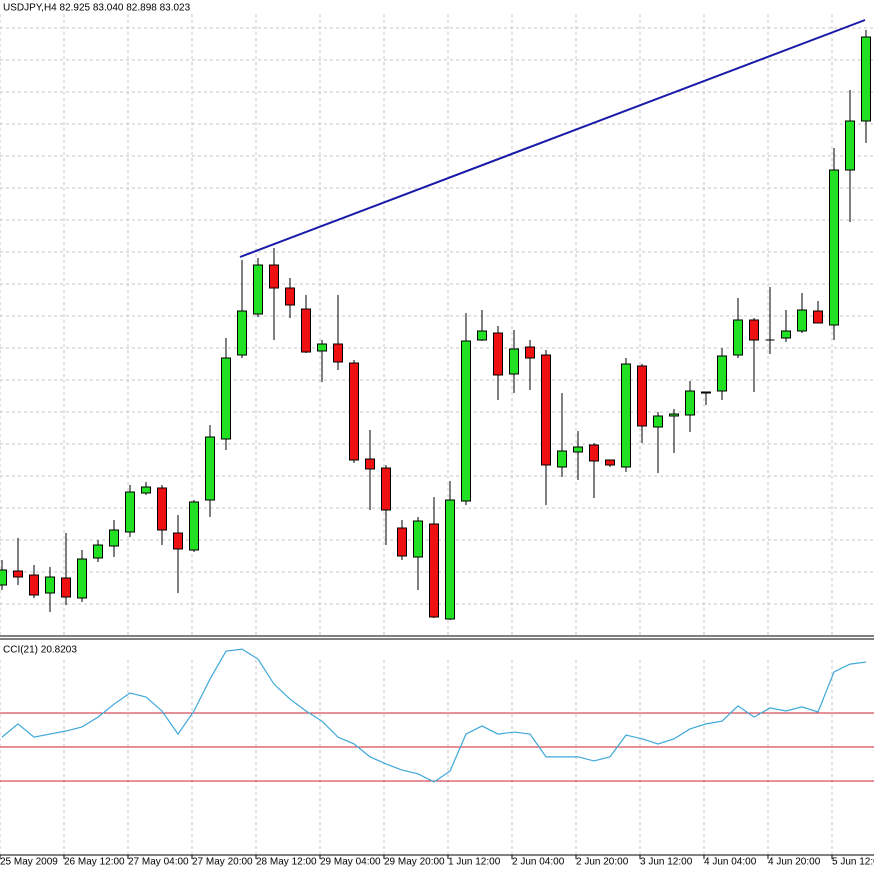  What do you see at coordinates (350, 862) in the screenshot?
I see `x-tick-label: 29 May 04:00` at bounding box center [350, 862].